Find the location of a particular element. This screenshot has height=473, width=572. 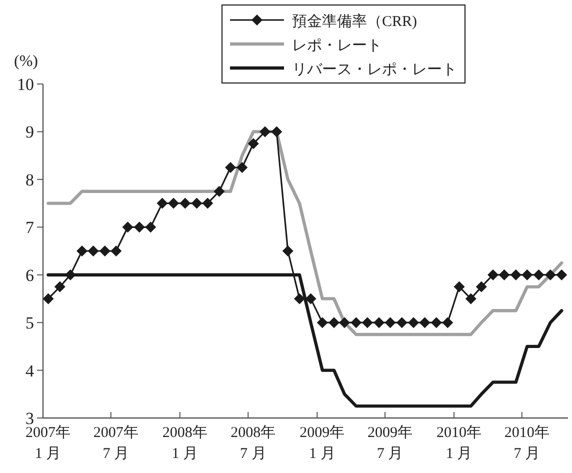

x-tick-label: 2010年 7 月 is located at coordinates (527, 443).